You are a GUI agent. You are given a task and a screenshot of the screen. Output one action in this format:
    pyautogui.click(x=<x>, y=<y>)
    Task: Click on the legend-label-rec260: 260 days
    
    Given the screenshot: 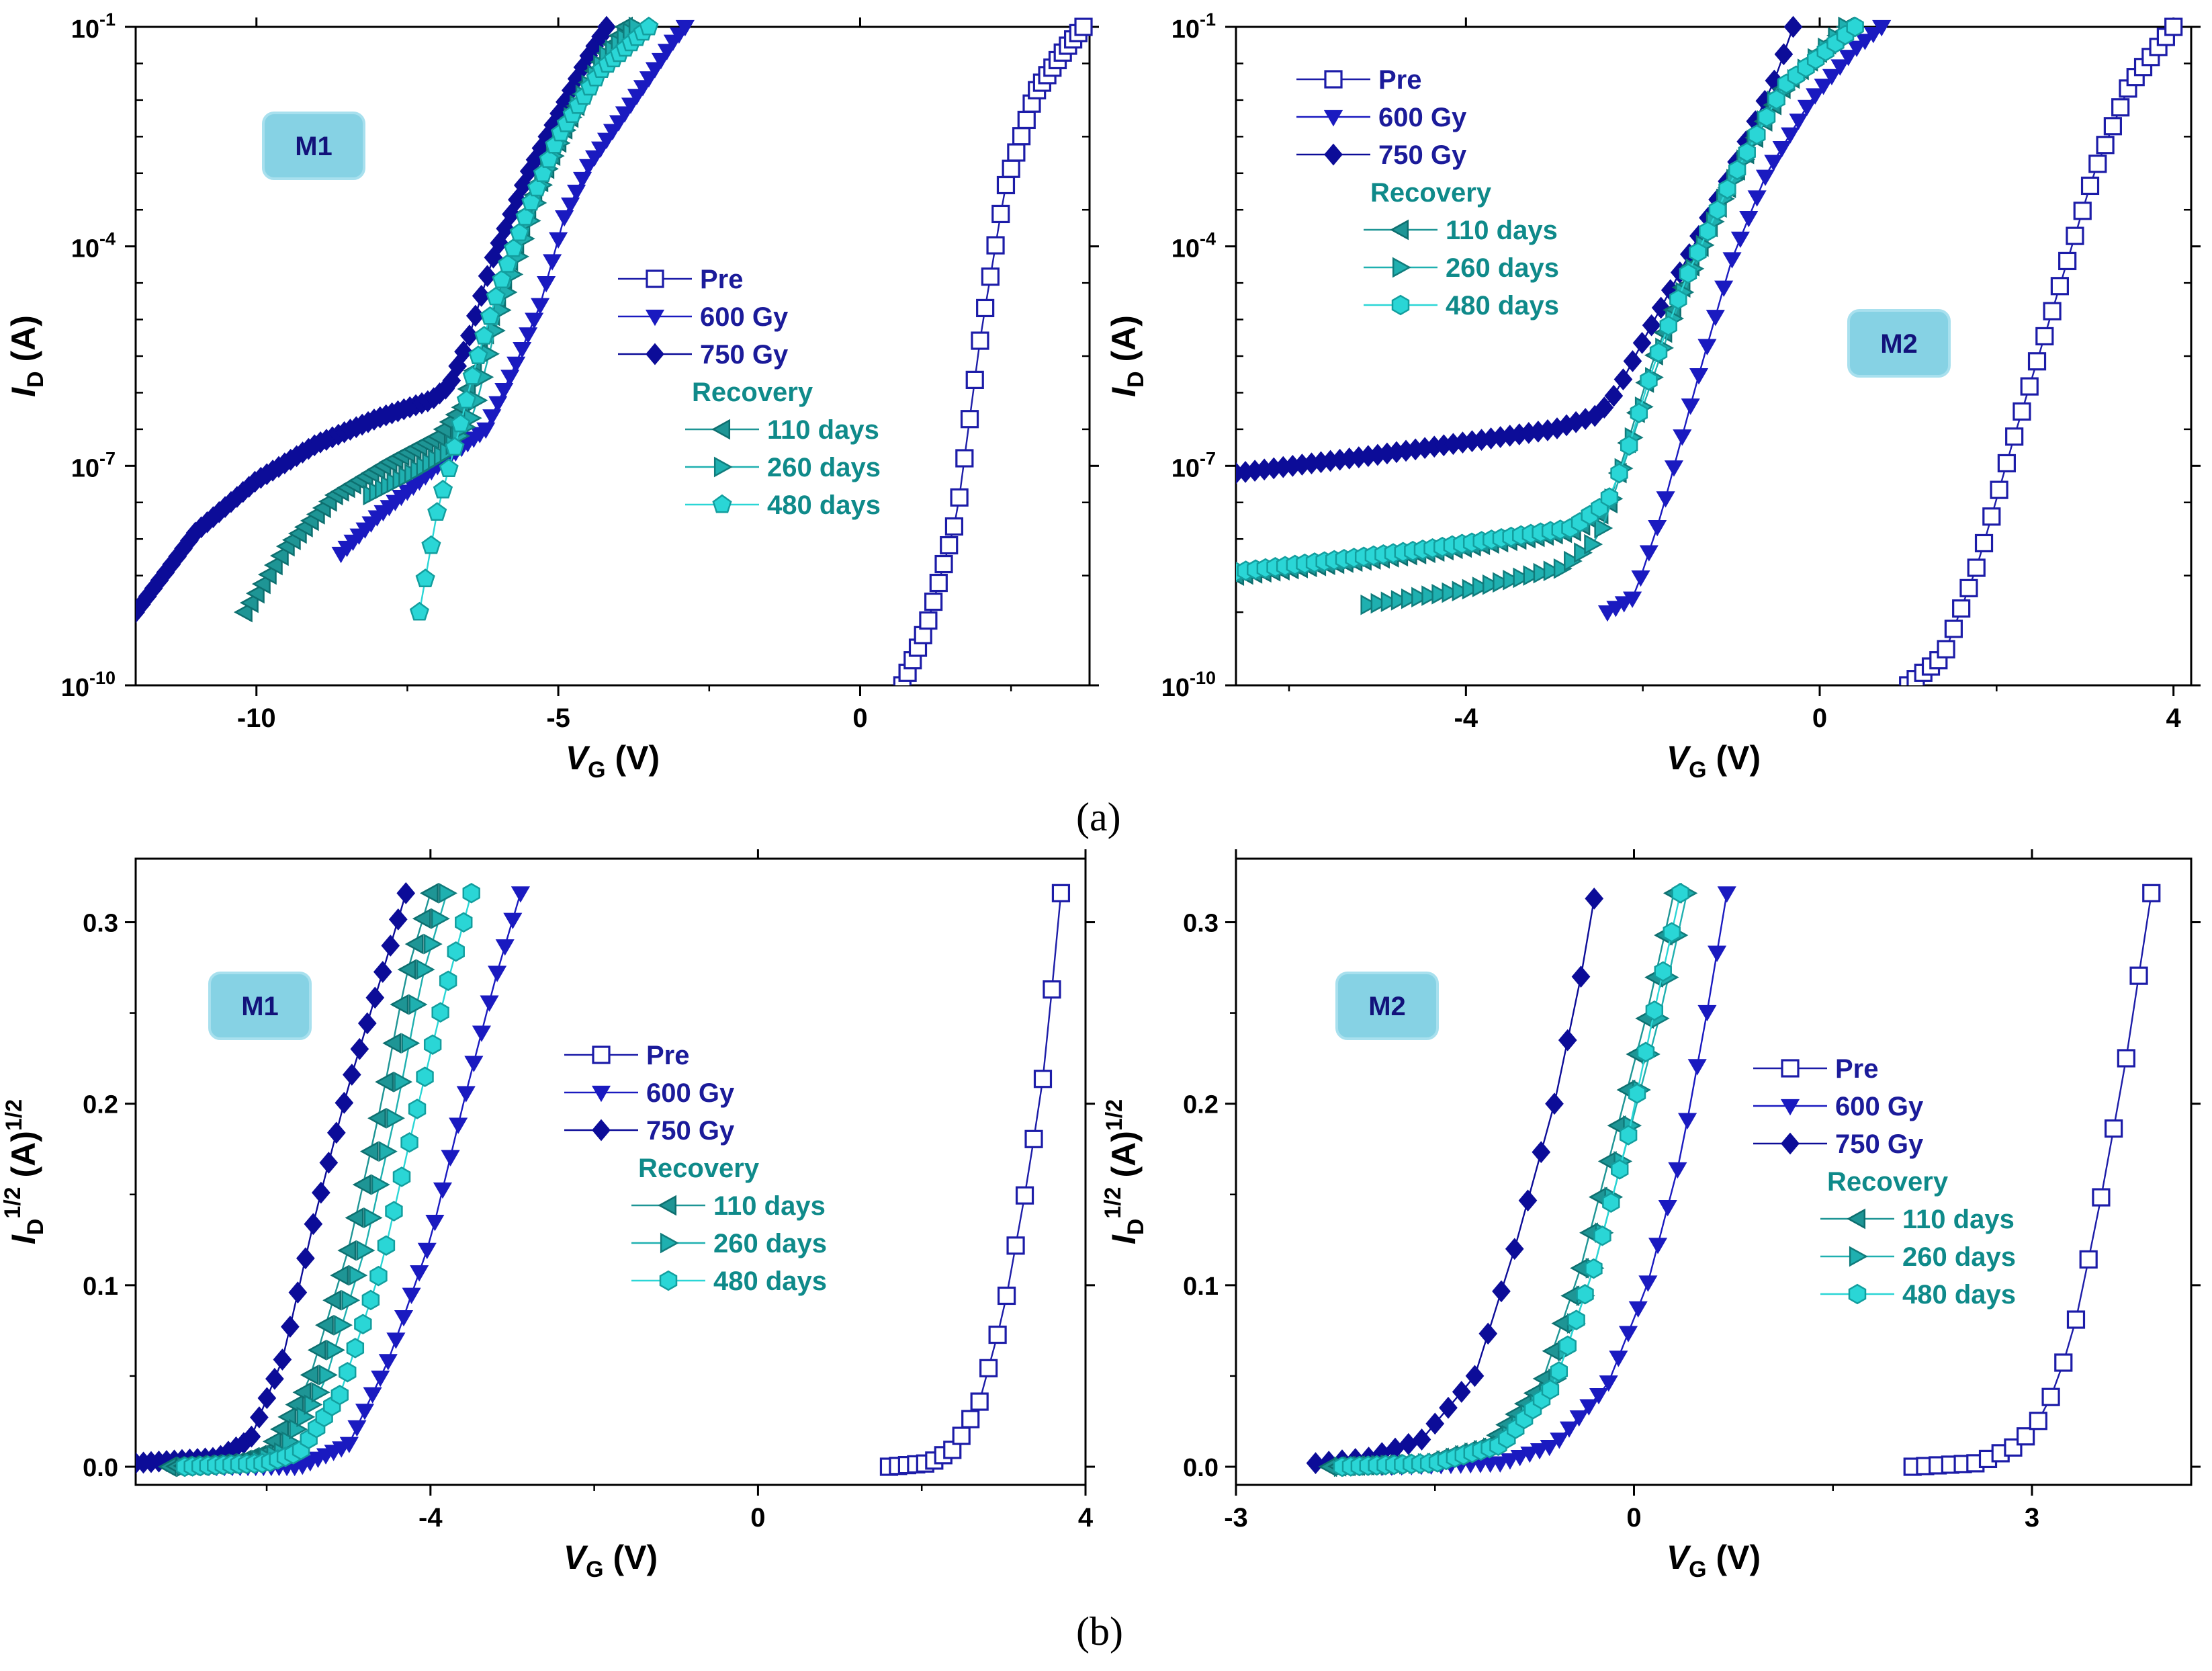 What is the action you would take?
    pyautogui.click(x=770, y=1243)
    